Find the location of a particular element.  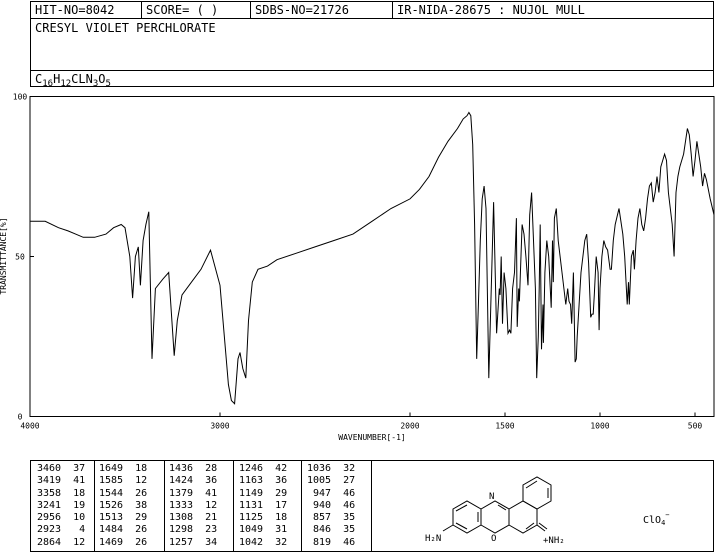

peak-table-cell: 1246 42 is located at coordinates (263, 468).